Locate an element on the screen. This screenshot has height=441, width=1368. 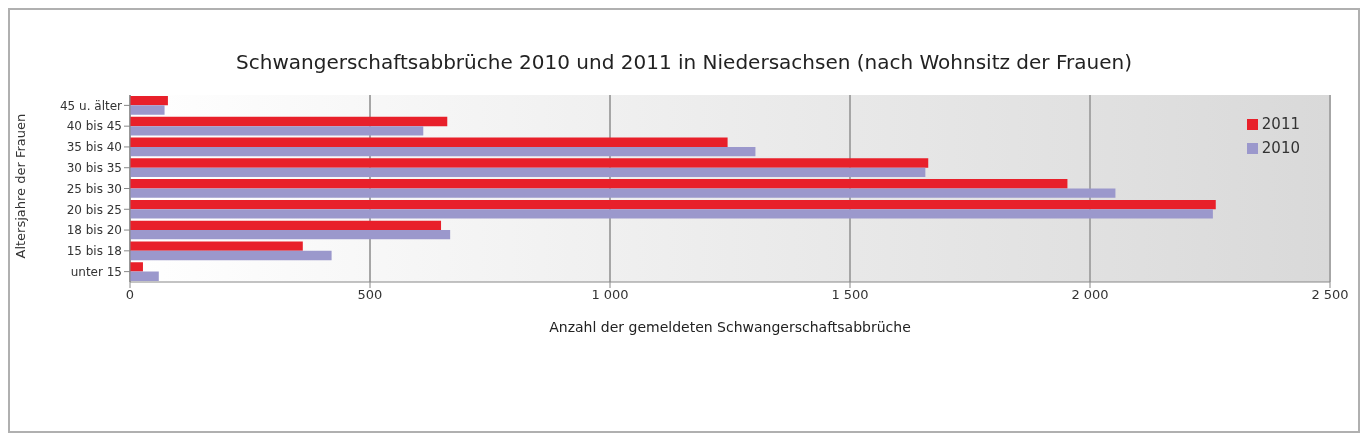
x-tick-label: 0 is located at coordinates (130, 295).